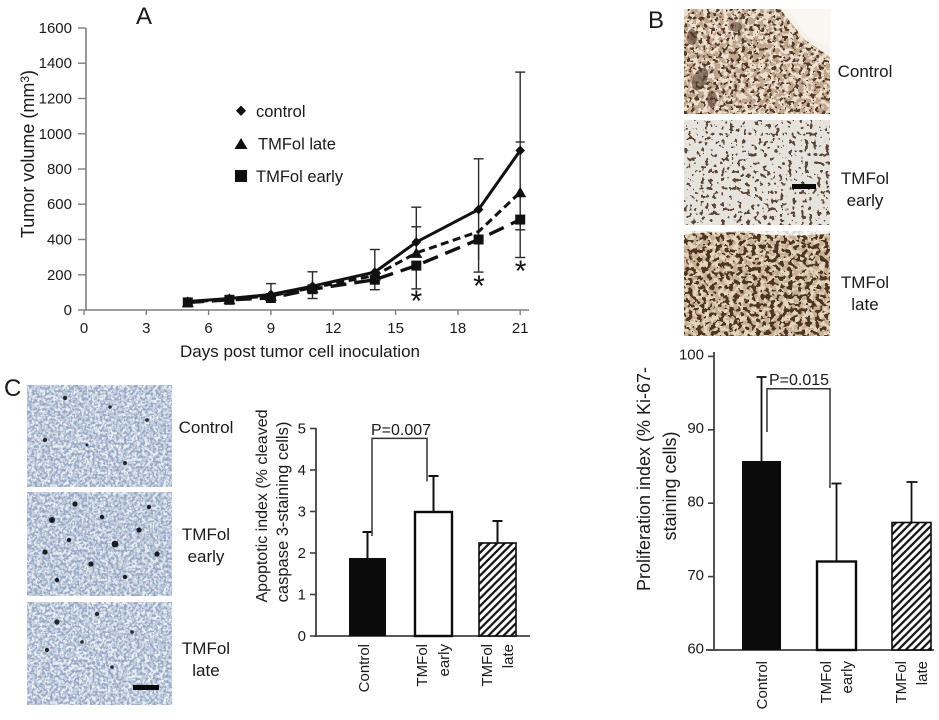  What do you see at coordinates (302, 595) in the screenshot?
I see `svg-text: 1` at bounding box center [302, 595].